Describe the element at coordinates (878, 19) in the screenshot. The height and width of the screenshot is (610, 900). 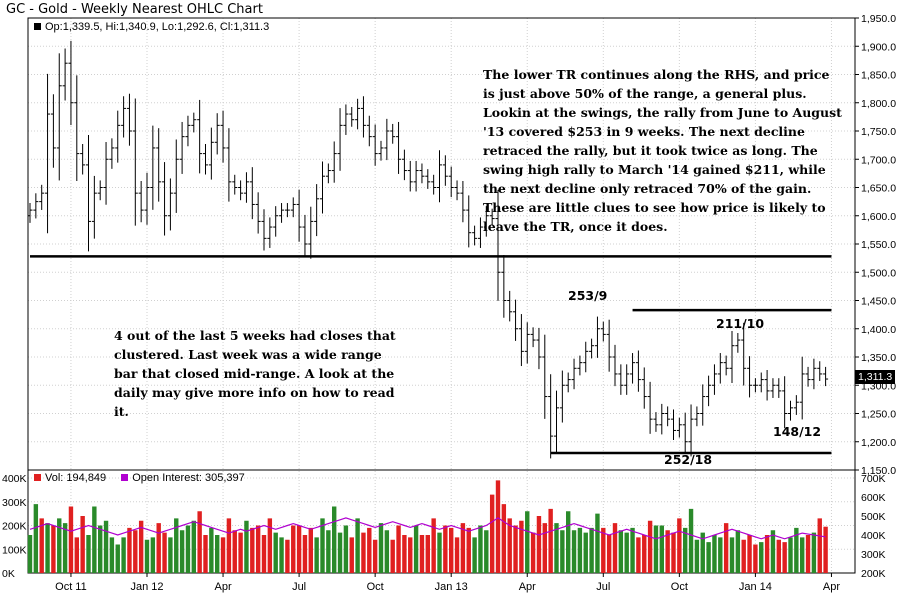
I see `price-tick-label: 1,950.0` at that location.